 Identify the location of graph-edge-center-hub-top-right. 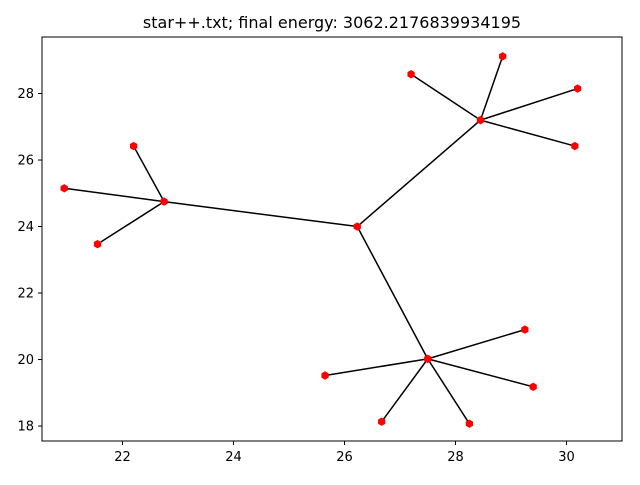
(418, 173).